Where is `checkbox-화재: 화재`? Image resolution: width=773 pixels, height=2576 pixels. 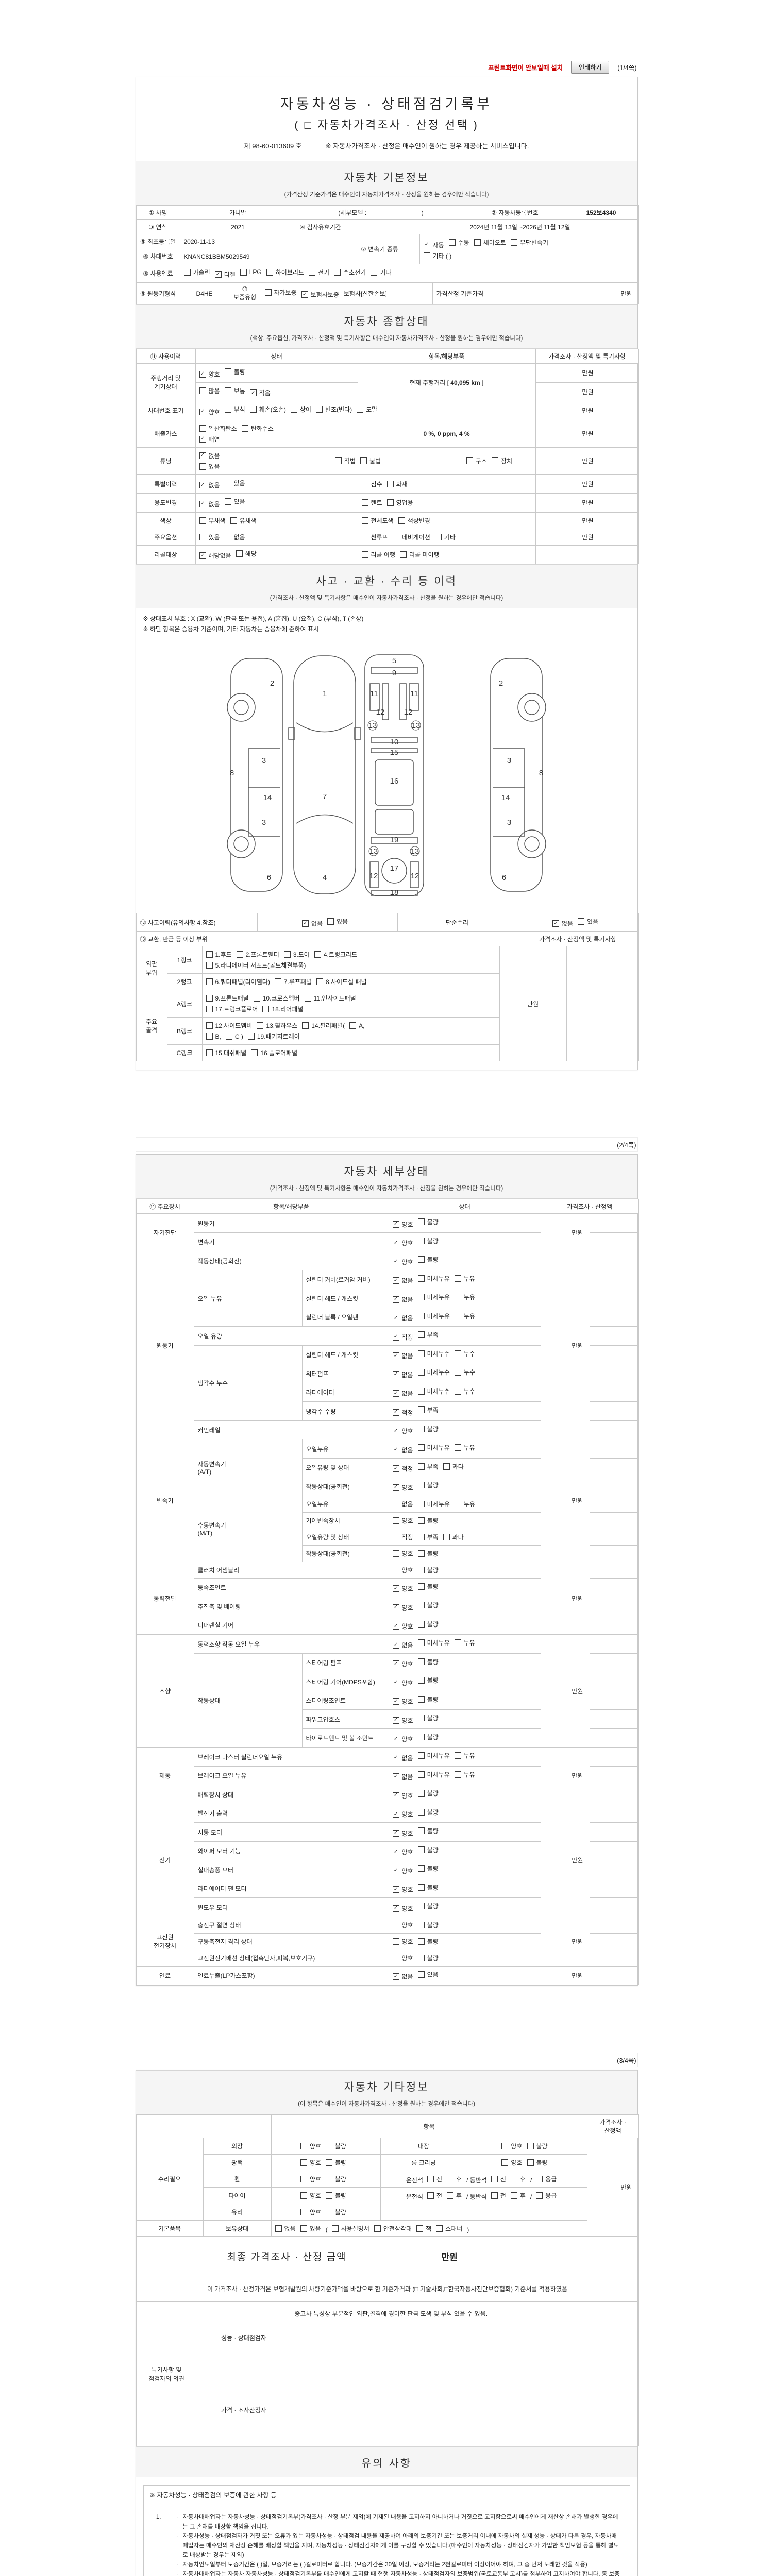
checkbox-화재: 화재 is located at coordinates (397, 484).